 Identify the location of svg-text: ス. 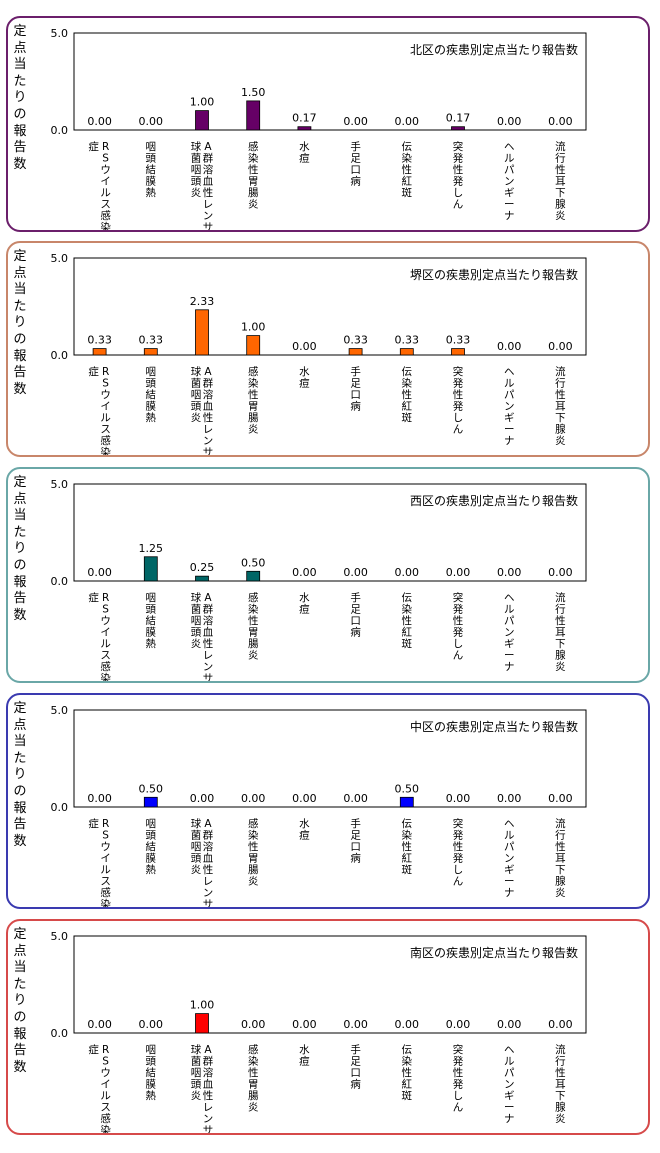
(105, 656).